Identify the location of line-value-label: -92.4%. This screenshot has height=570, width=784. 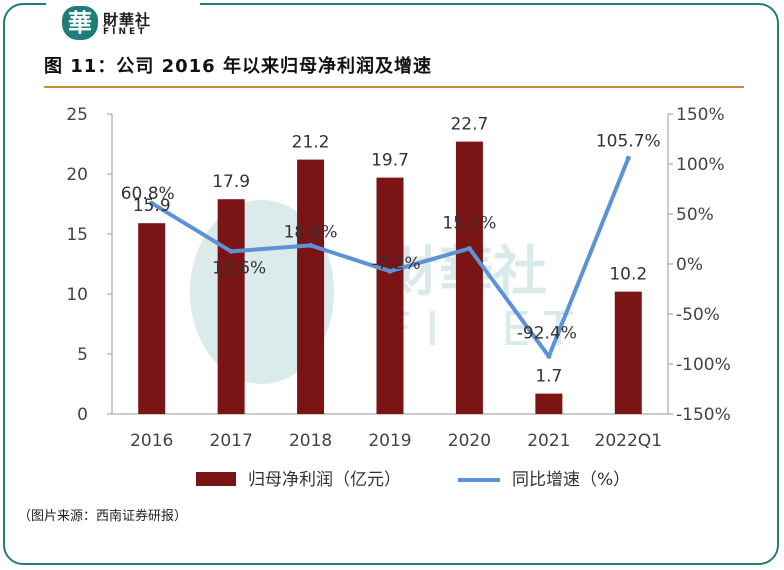
(547, 333).